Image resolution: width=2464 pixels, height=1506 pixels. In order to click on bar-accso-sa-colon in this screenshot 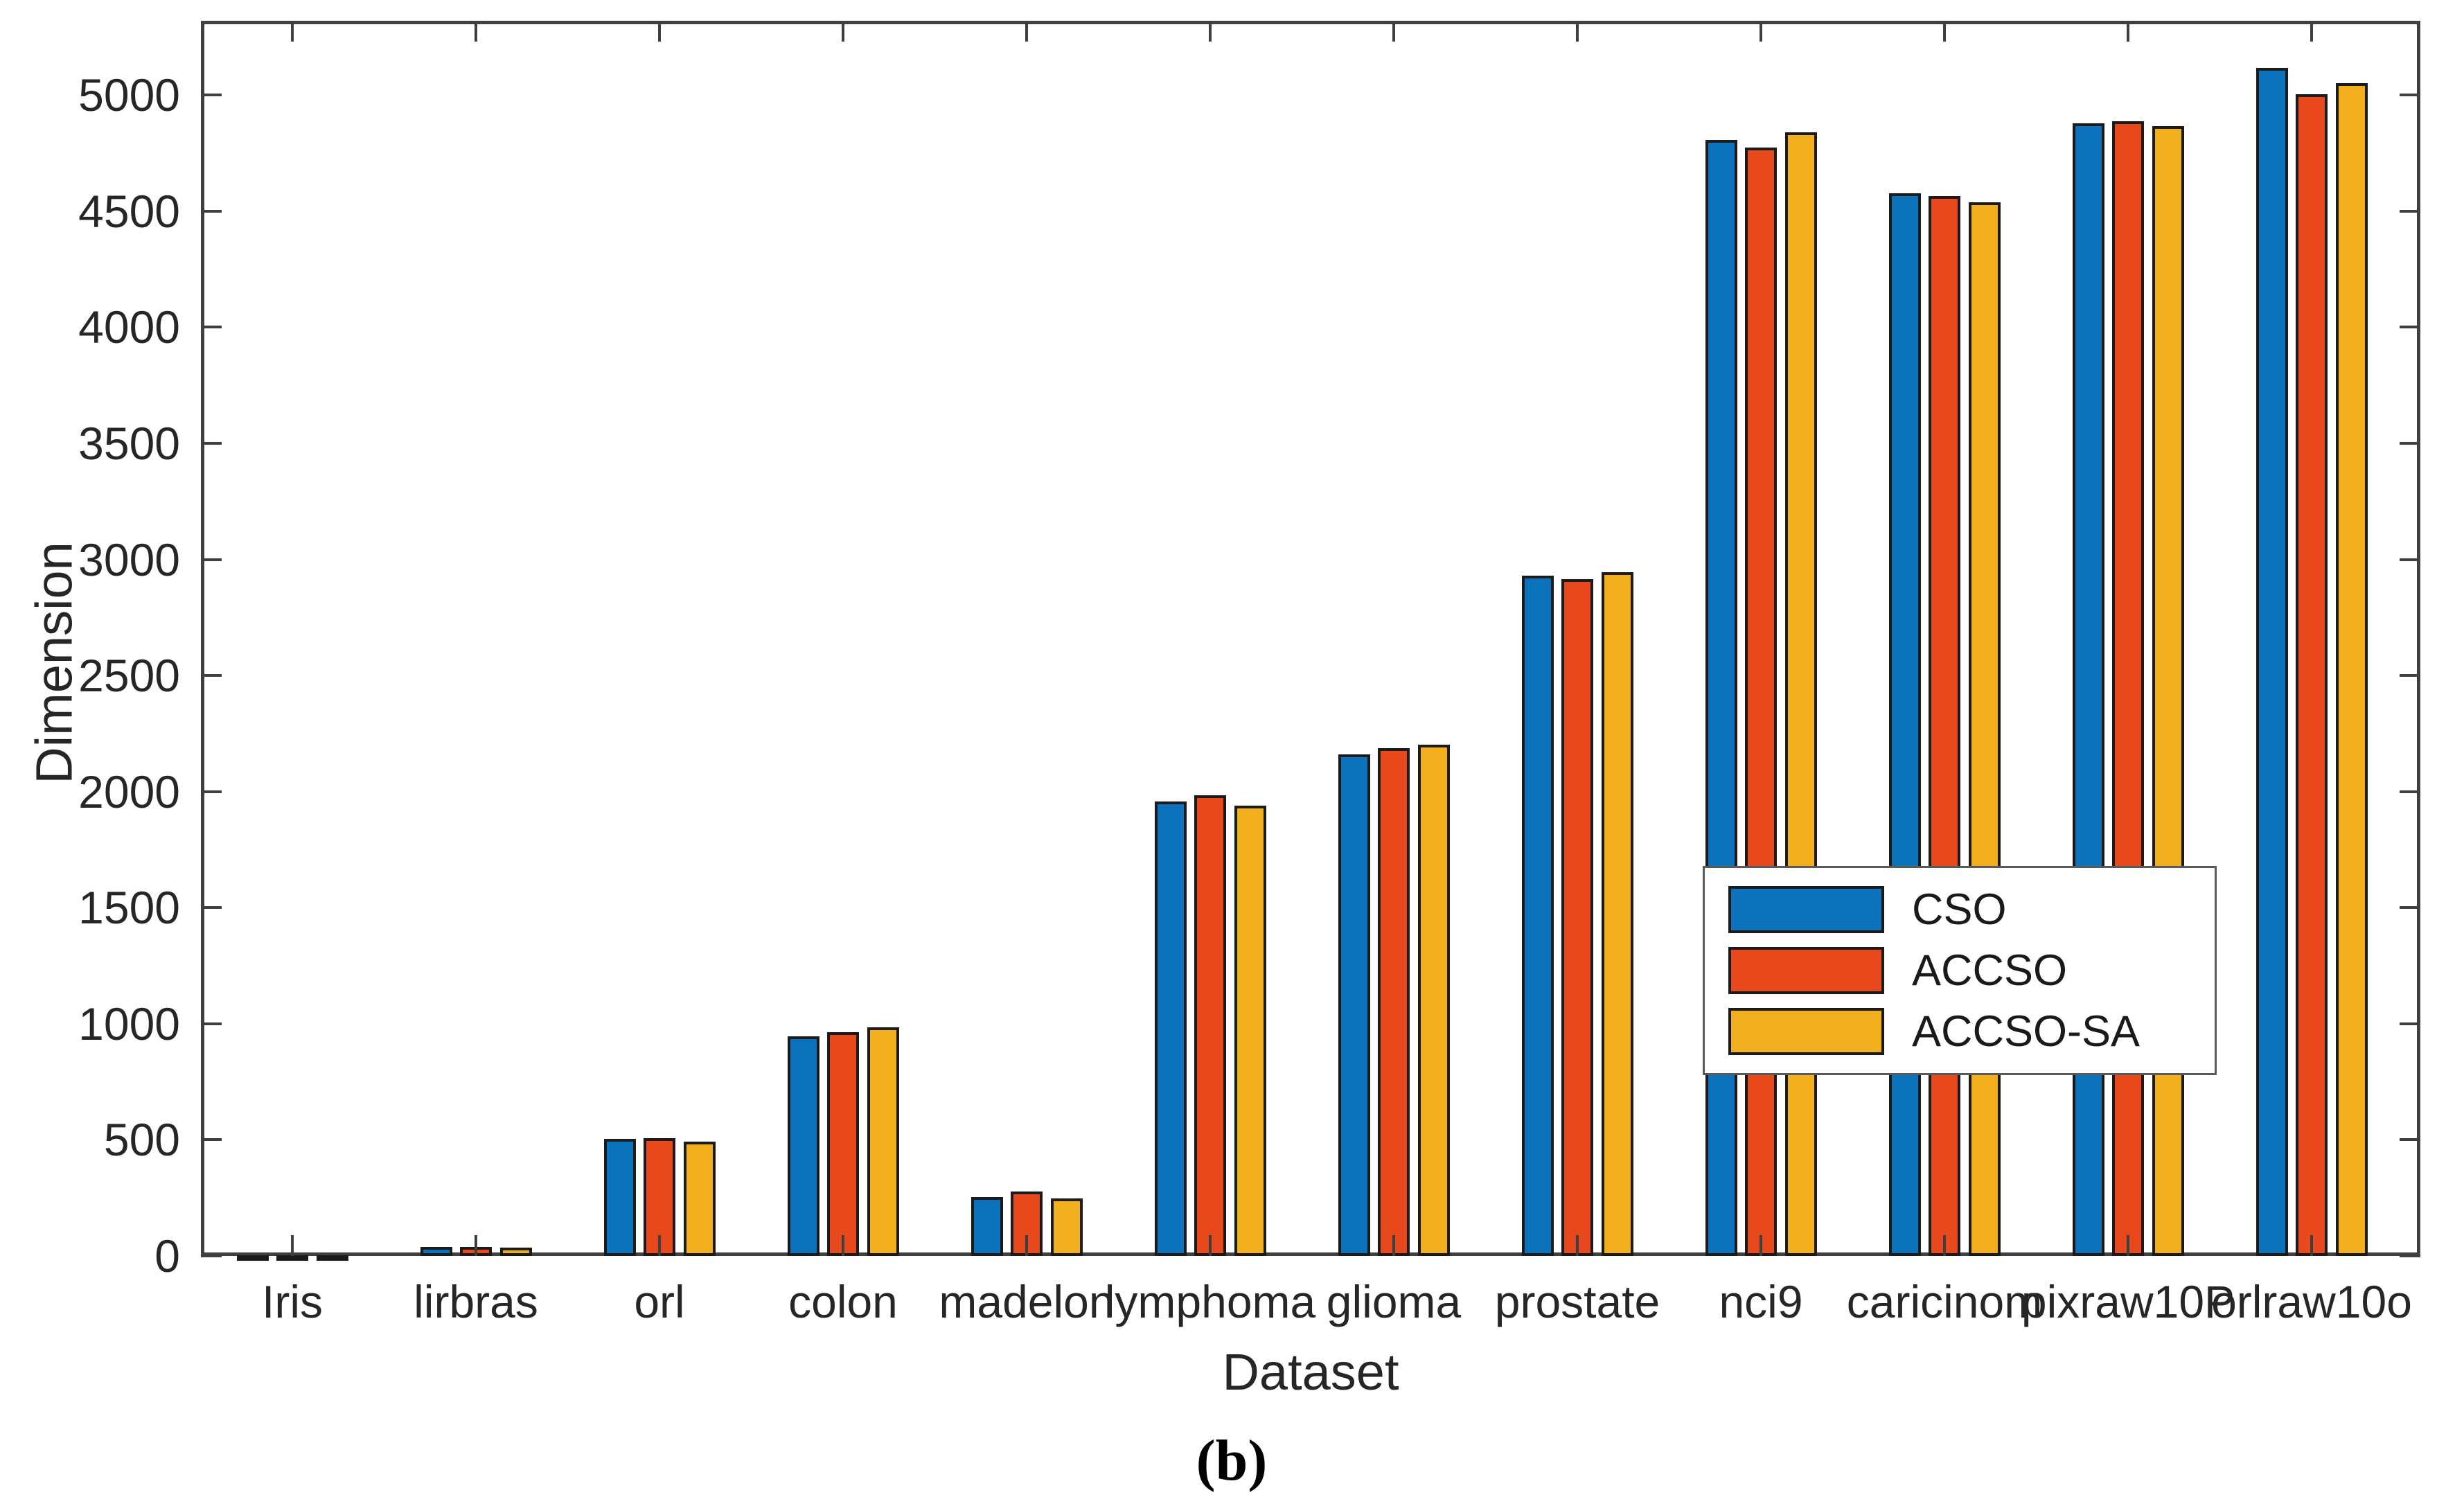, I will do `click(883, 1141)`.